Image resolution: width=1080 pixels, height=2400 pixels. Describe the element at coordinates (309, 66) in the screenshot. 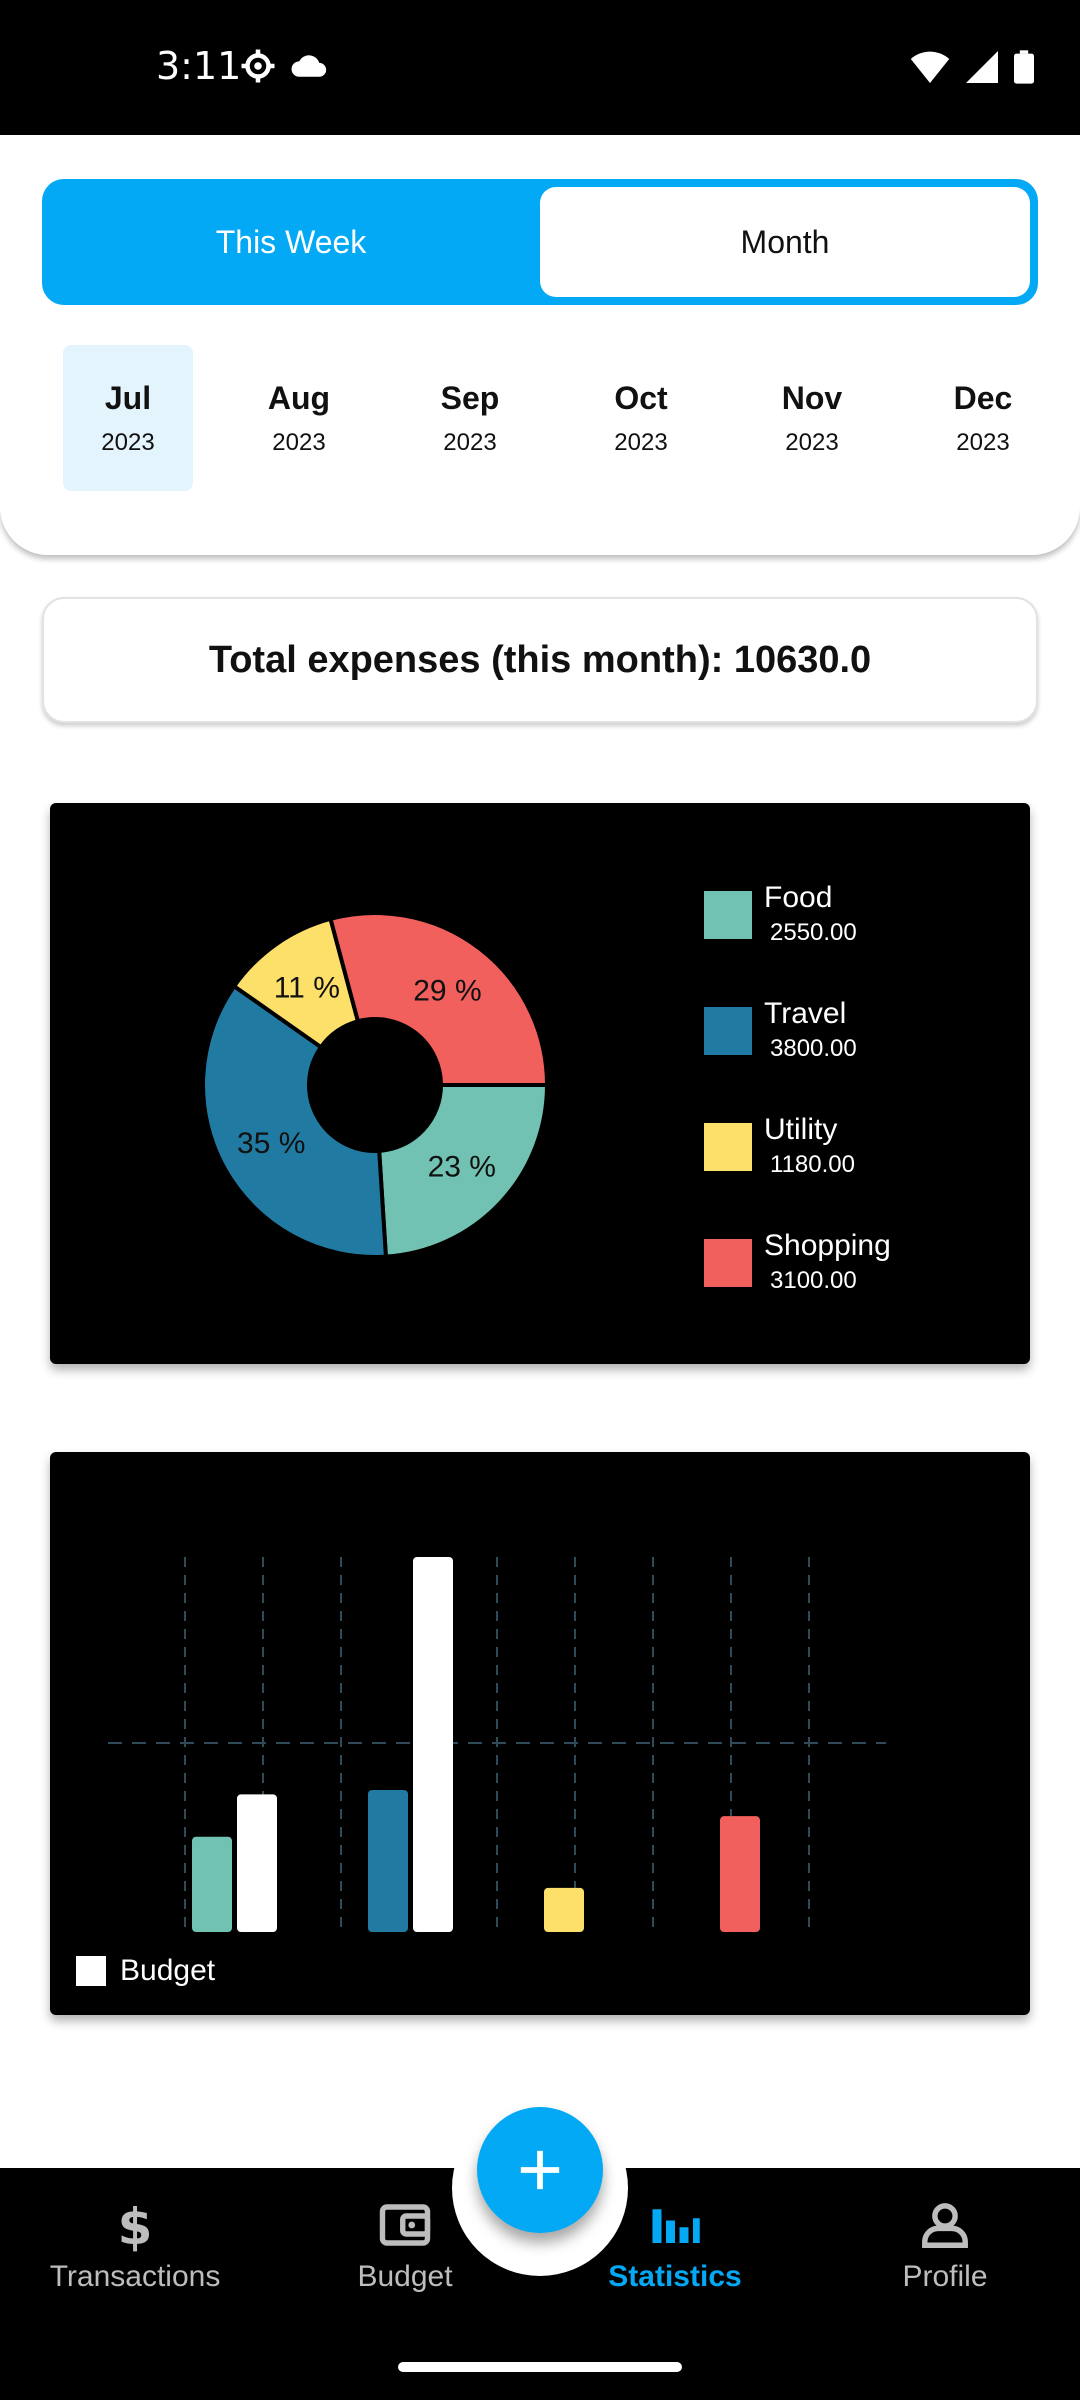

I see `cloud-icon` at that location.